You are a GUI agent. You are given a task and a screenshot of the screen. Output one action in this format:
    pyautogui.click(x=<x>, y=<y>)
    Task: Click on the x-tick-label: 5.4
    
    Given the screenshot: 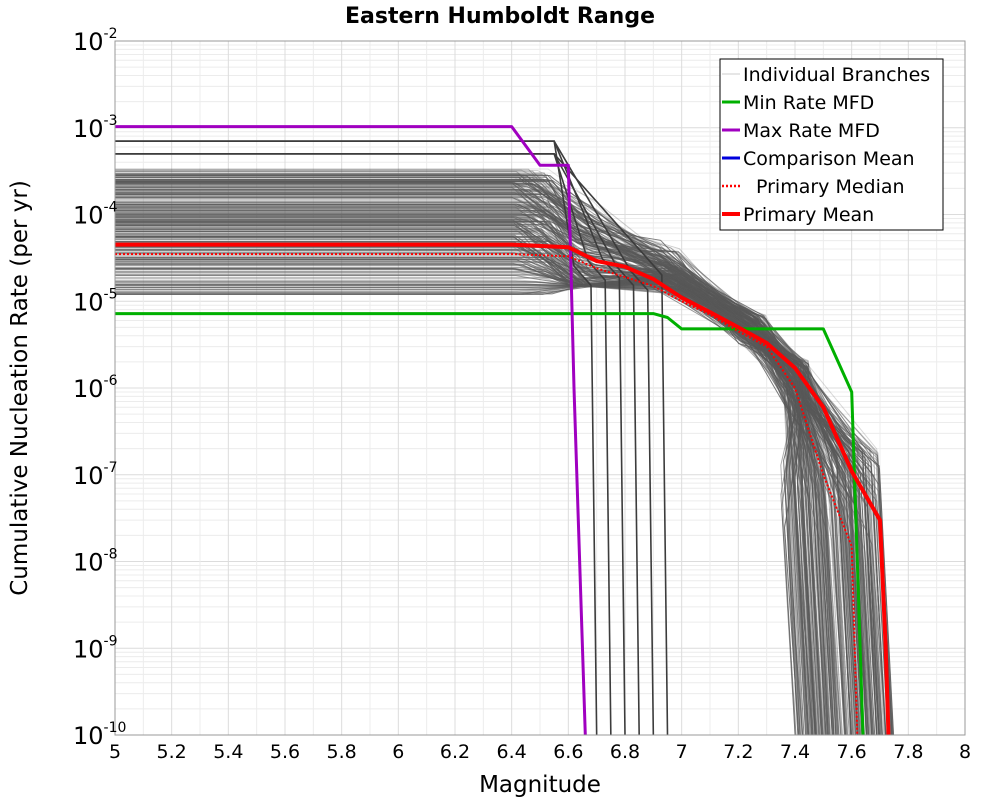 What is the action you would take?
    pyautogui.click(x=228, y=752)
    